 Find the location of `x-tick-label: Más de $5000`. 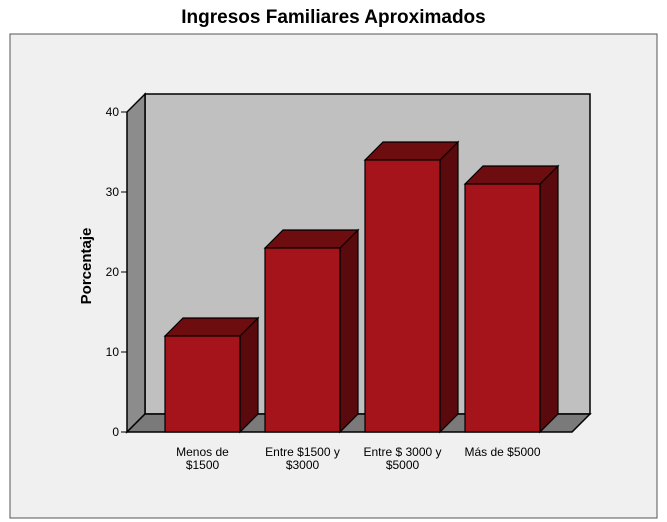

x-tick-label: Más de $5000 is located at coordinates (502, 452).